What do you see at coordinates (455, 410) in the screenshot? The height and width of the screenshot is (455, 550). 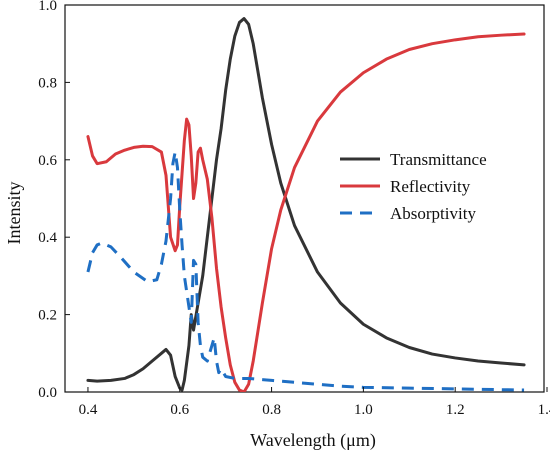 I see `x-tick-label: 1.2` at bounding box center [455, 410].